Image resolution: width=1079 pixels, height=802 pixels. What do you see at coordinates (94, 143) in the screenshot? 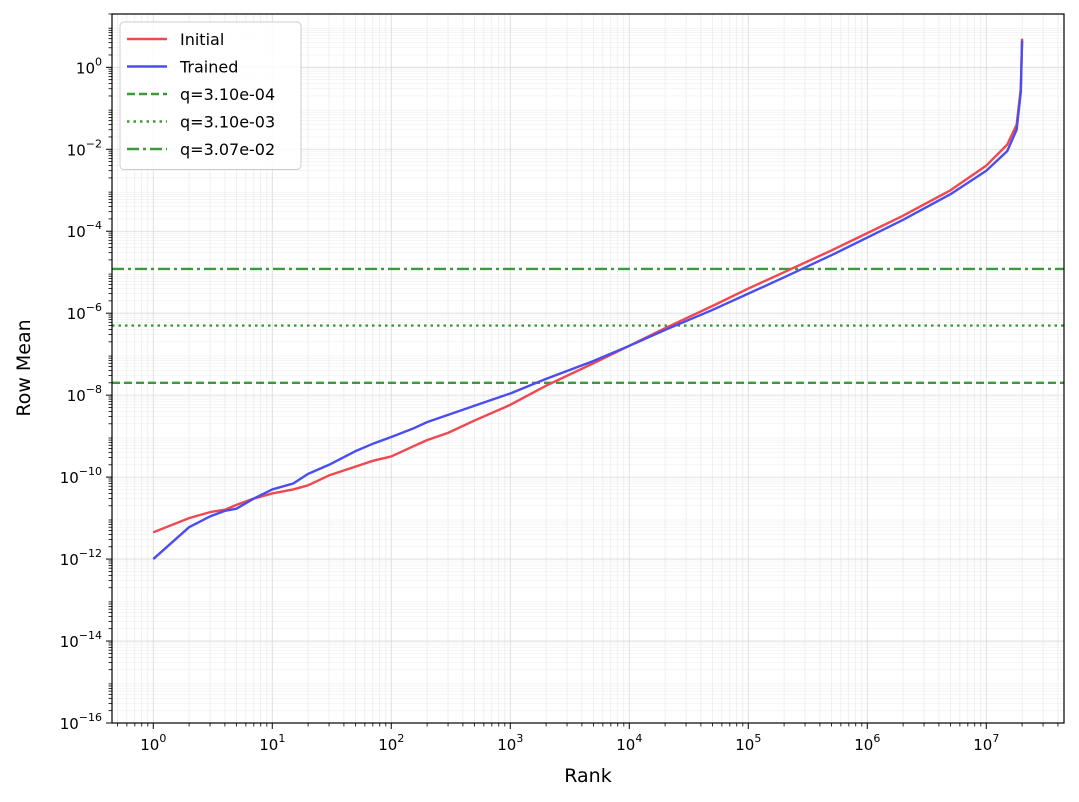
I see `y-tick-exponent: −2` at bounding box center [94, 143].